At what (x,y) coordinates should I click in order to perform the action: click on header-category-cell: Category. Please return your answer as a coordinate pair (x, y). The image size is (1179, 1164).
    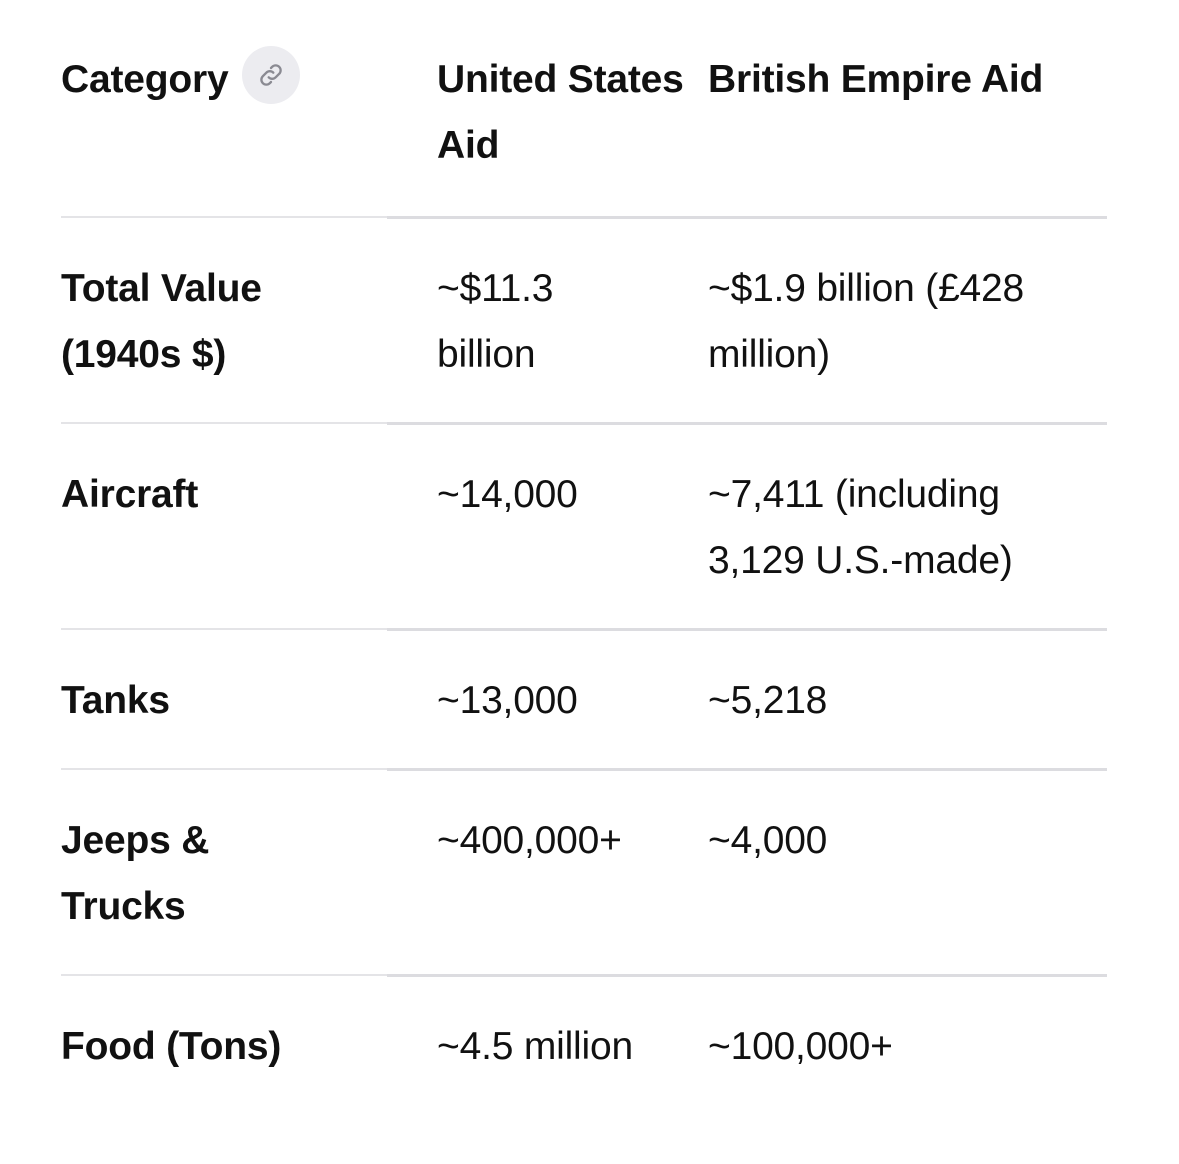
    Looking at the image, I should click on (249, 108).